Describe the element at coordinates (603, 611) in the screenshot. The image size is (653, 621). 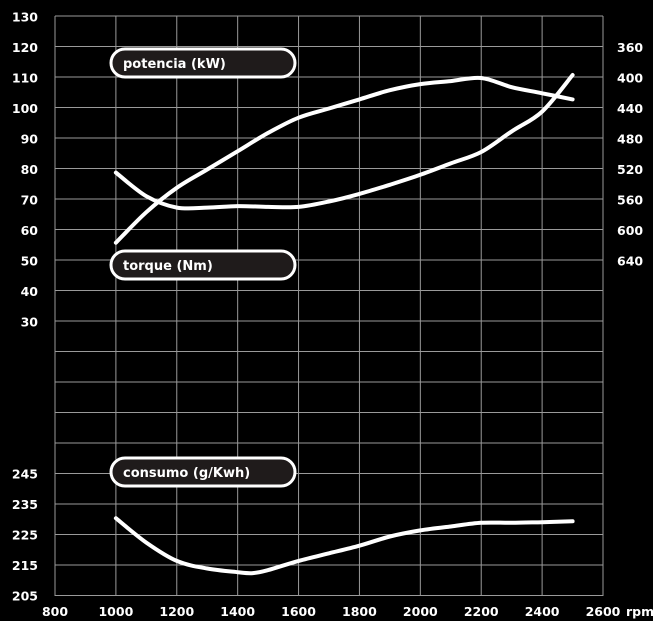
I see `x-tick-label: 2600` at that location.